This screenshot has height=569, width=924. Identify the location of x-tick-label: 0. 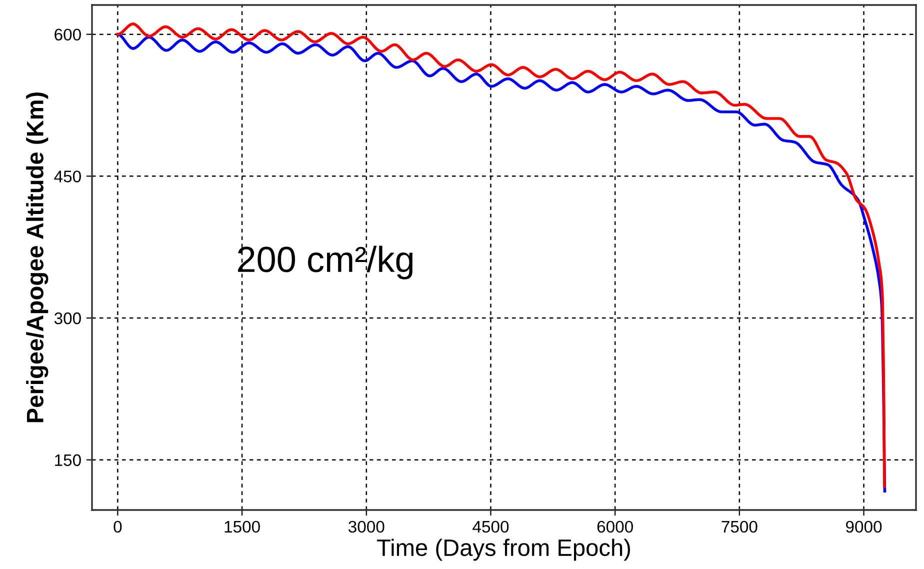
(118, 526).